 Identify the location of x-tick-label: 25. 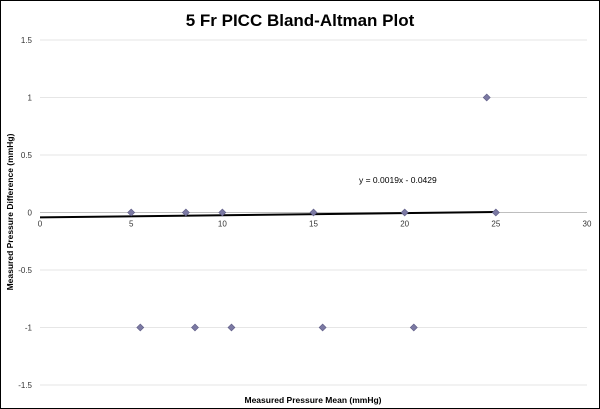
(495, 224).